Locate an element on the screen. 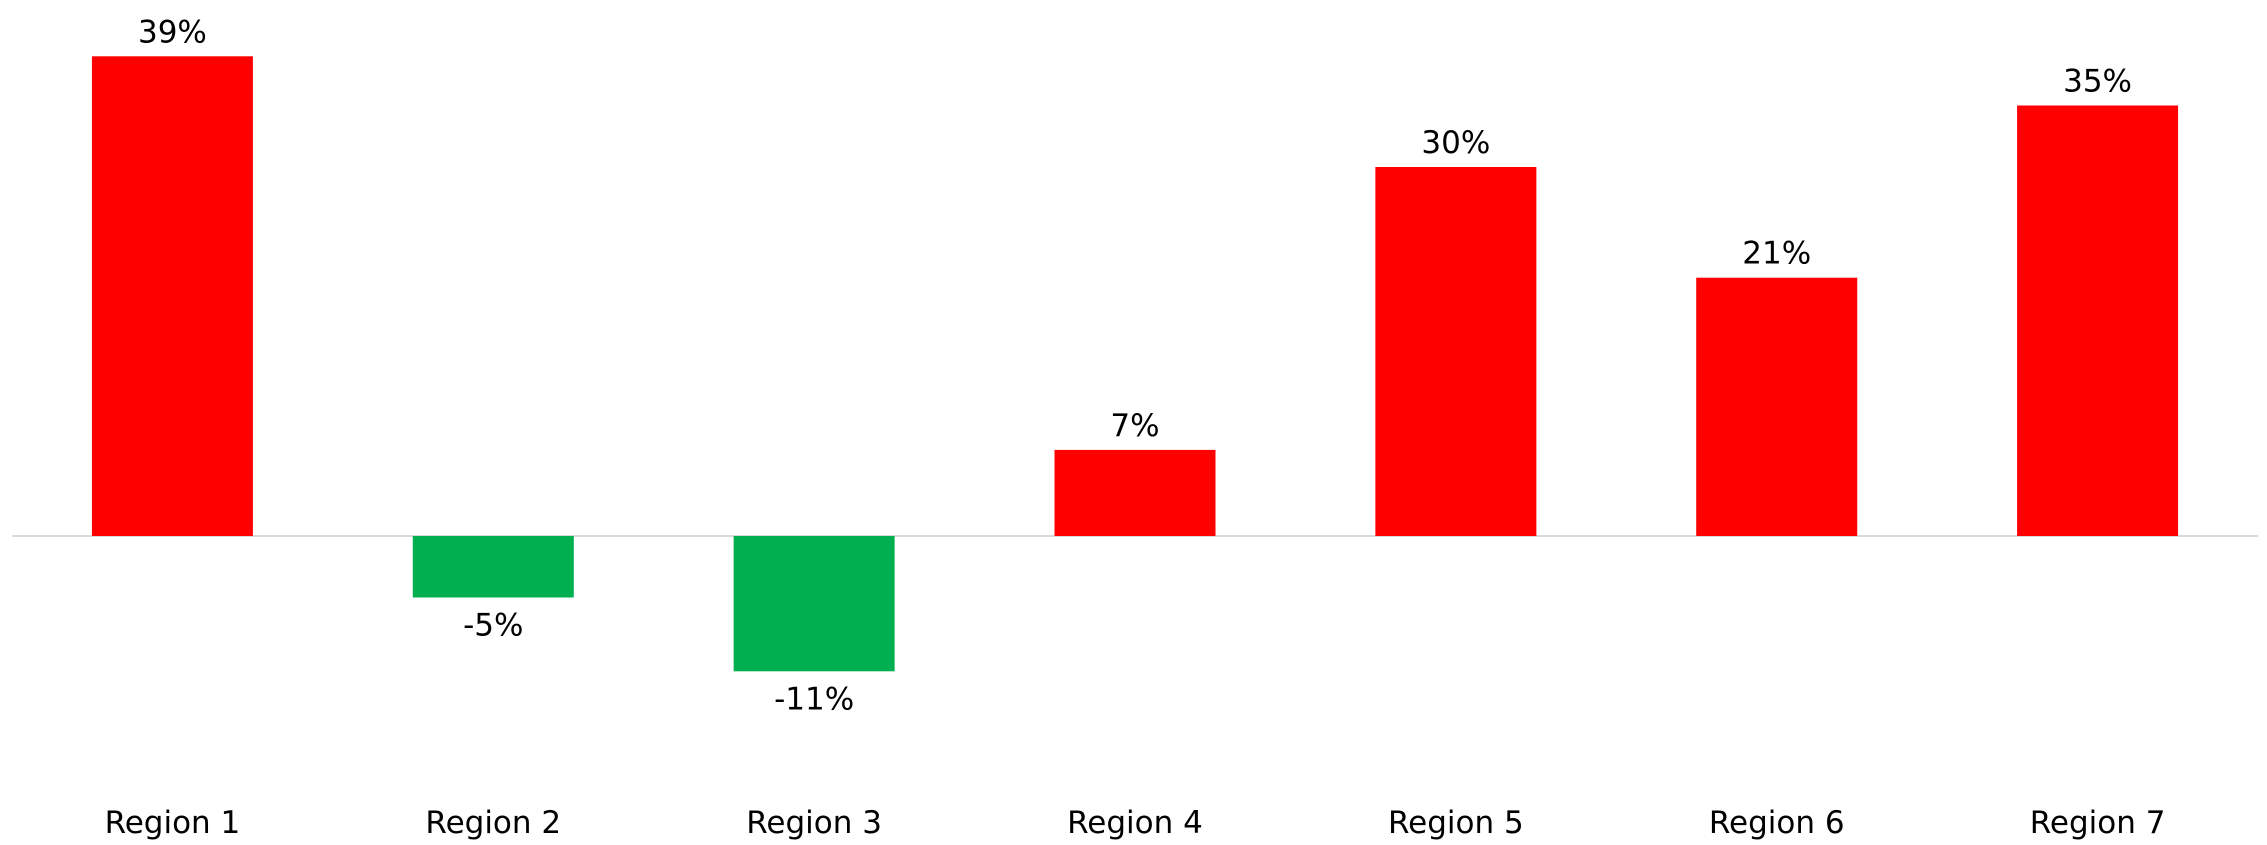 The width and height of the screenshot is (2267, 845). data-label: 21% is located at coordinates (1776, 254).